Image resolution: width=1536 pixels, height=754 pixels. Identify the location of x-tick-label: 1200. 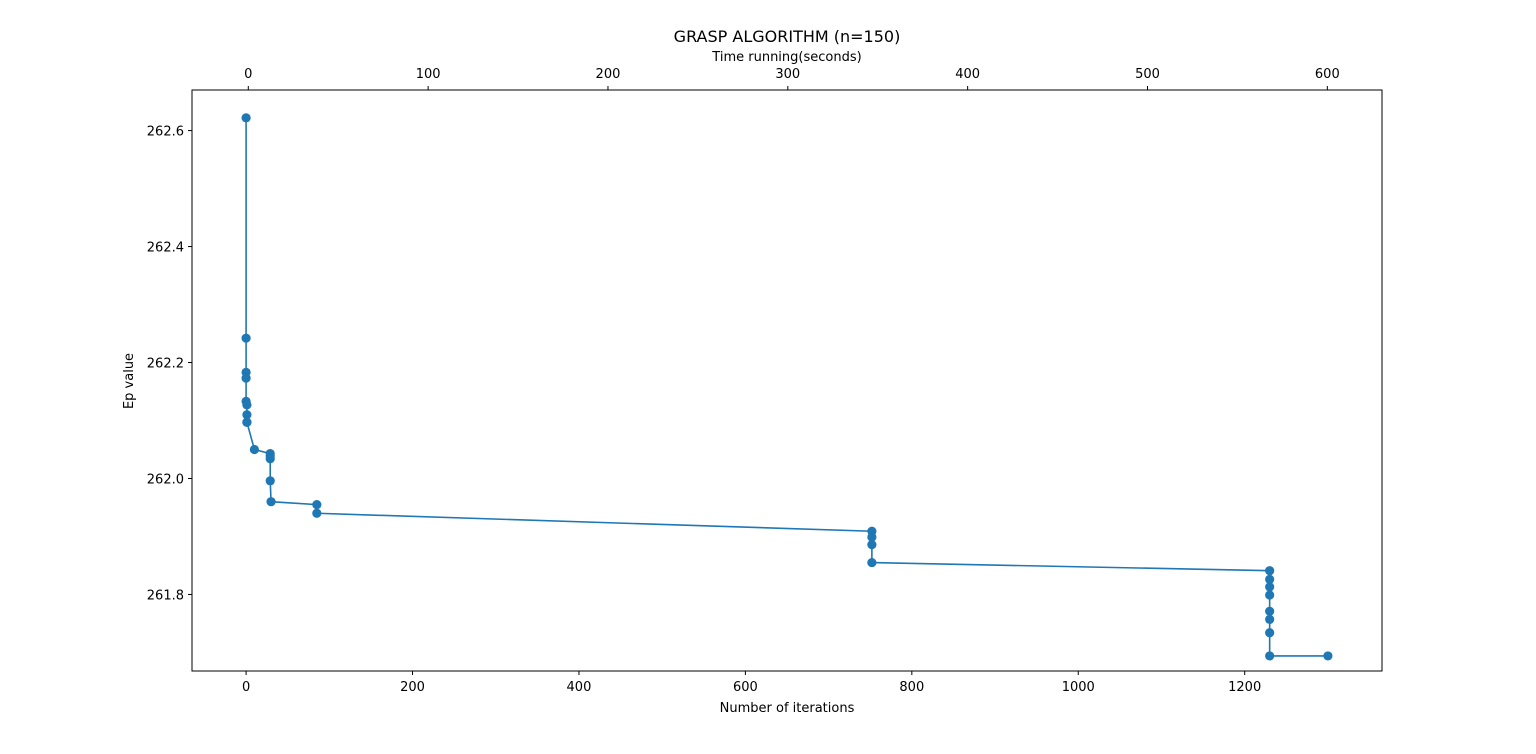
(1244, 687).